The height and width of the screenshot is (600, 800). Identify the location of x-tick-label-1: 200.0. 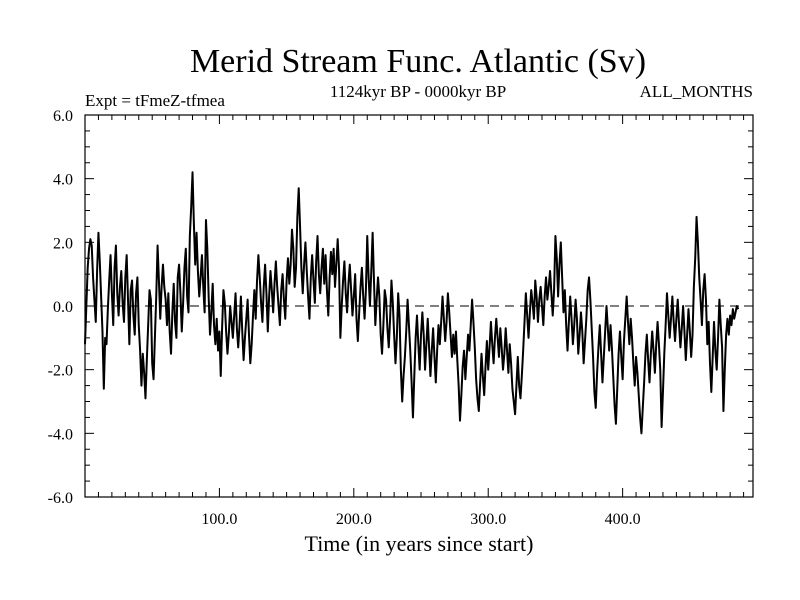
(354, 519).